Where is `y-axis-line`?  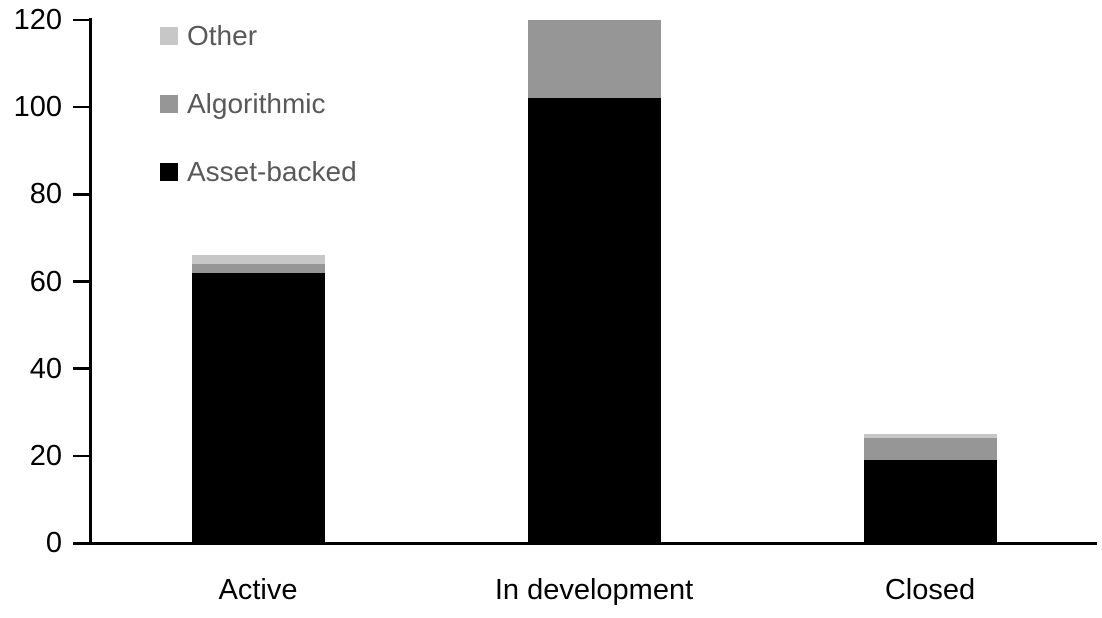 y-axis-line is located at coordinates (90, 281).